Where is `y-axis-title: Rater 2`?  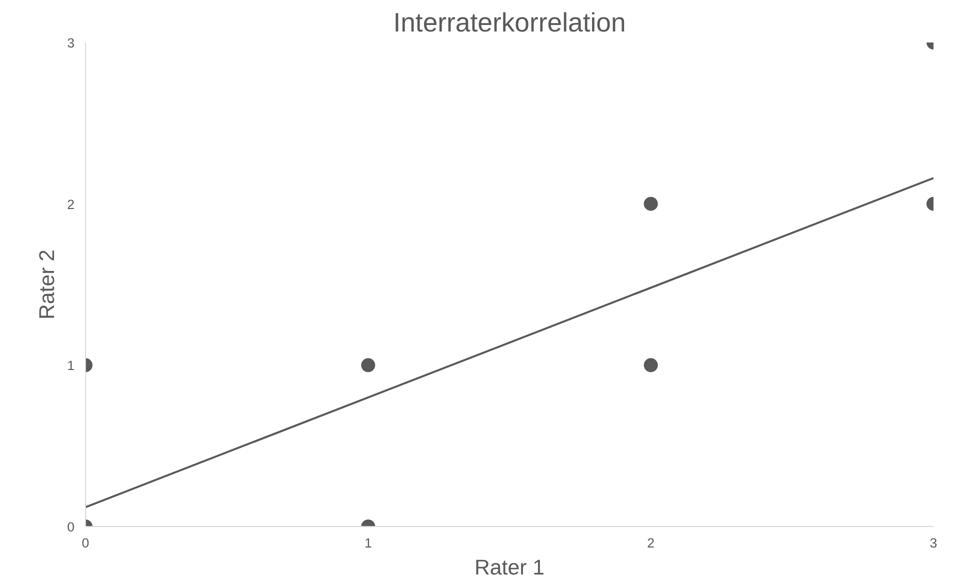 y-axis-title: Rater 2 is located at coordinates (47, 285).